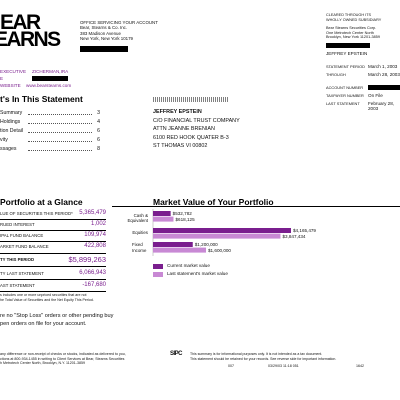 The image size is (400, 400). What do you see at coordinates (94, 285) in the screenshot?
I see `glance-value: -167,680` at bounding box center [94, 285].